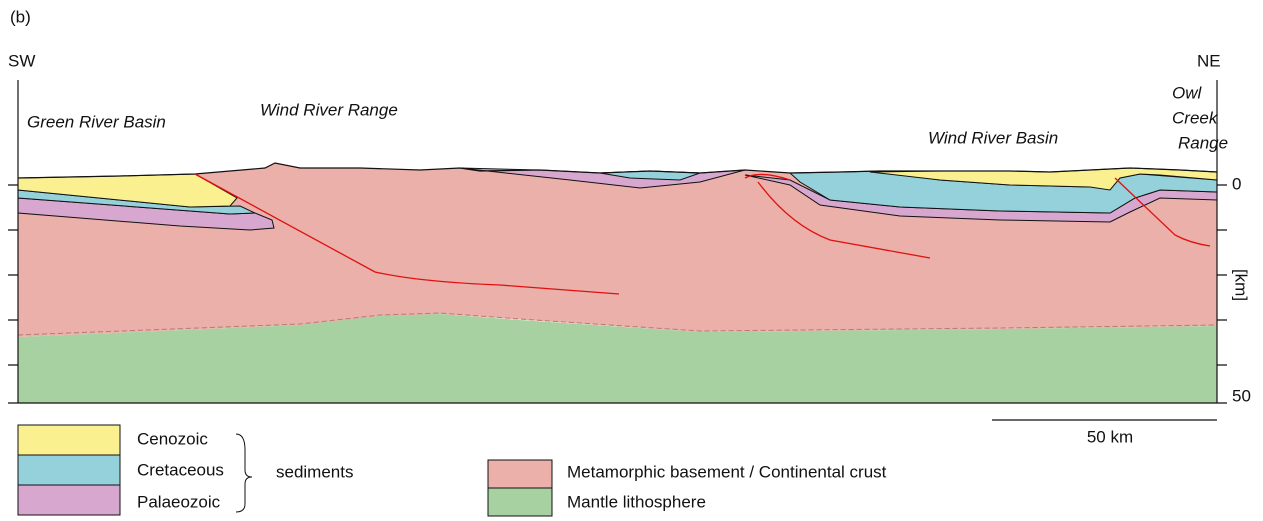 The width and height of the screenshot is (1263, 521). I want to click on depth-label: 0, so click(1236, 183).